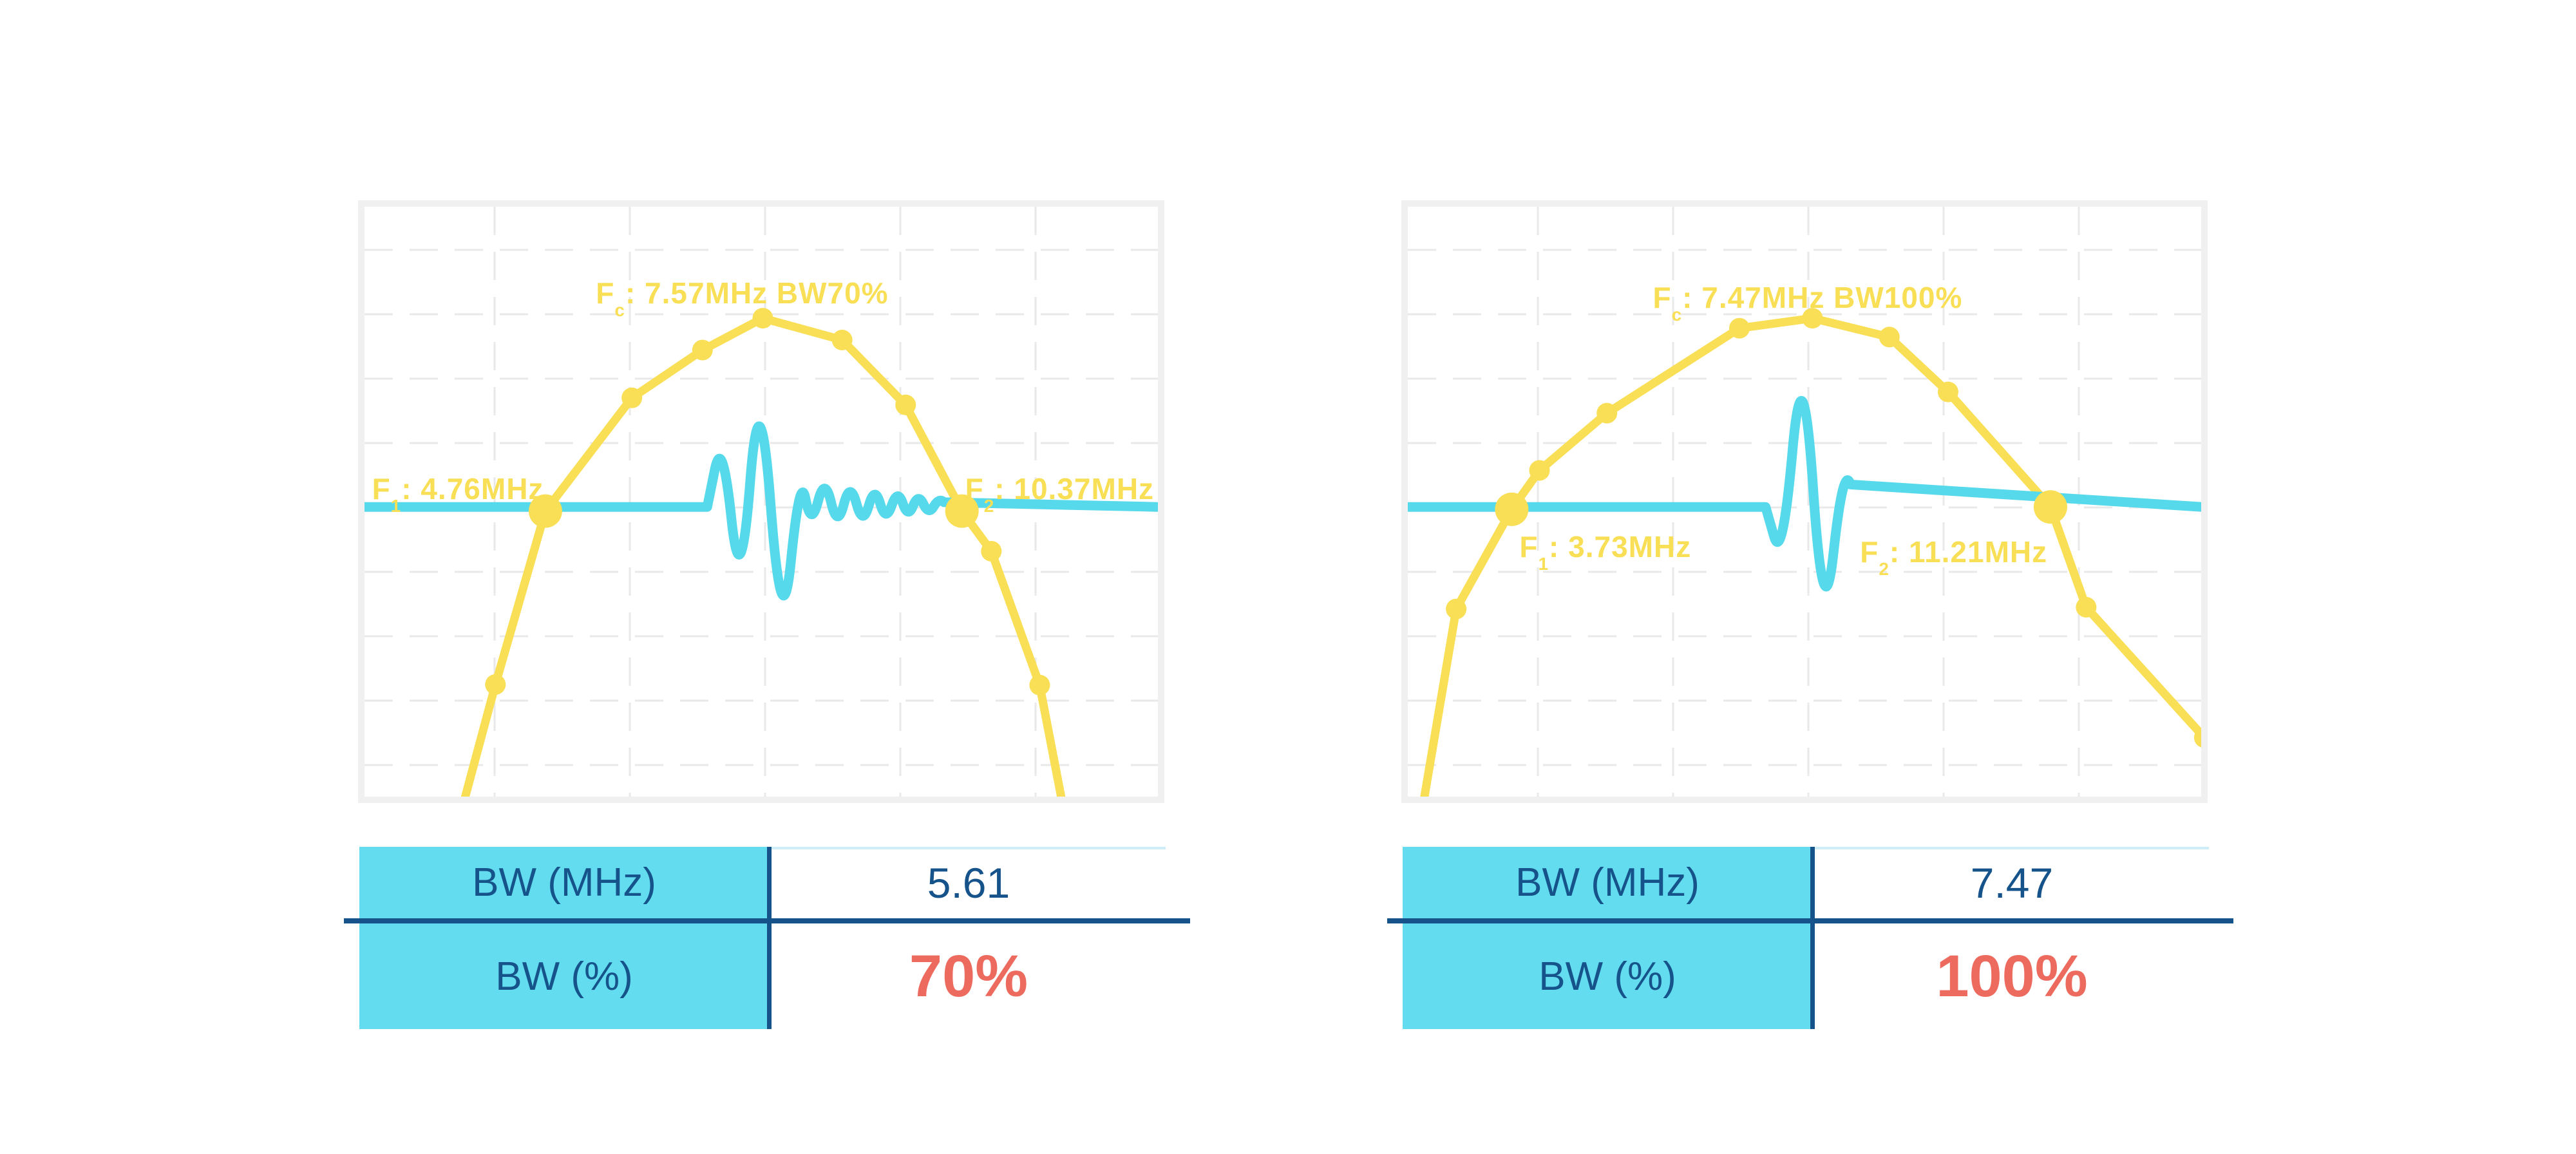 The height and width of the screenshot is (1154, 2576). Describe the element at coordinates (473, 488) in the screenshot. I see `f1-label-rest: : 4.76MHz` at that location.